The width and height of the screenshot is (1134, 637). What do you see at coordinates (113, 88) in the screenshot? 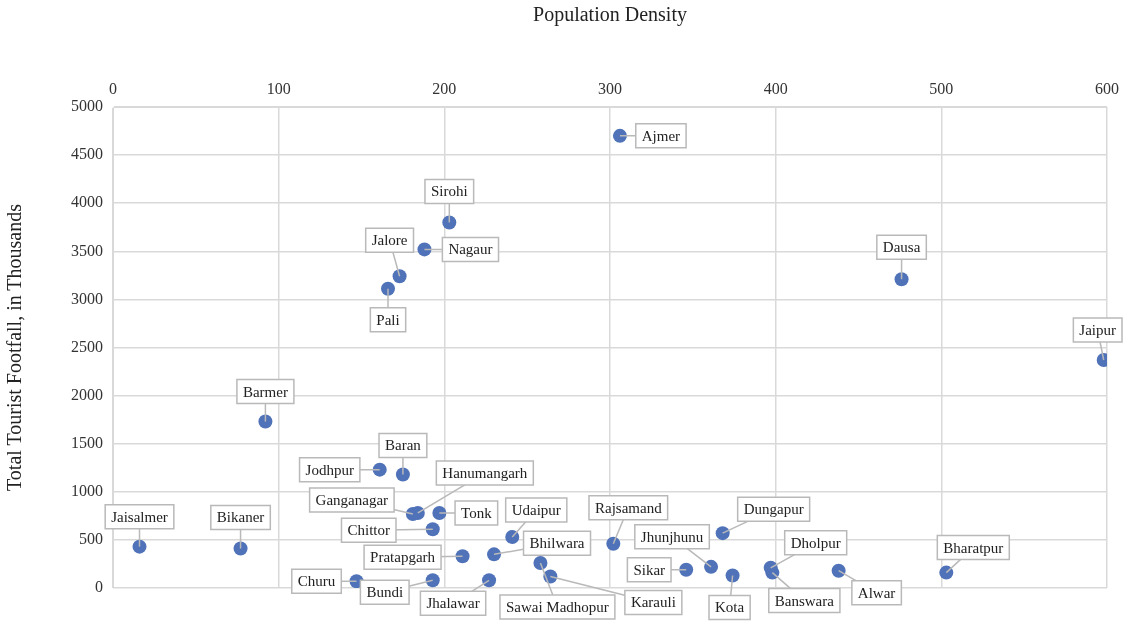
I see `x-tick-label: 0` at bounding box center [113, 88].